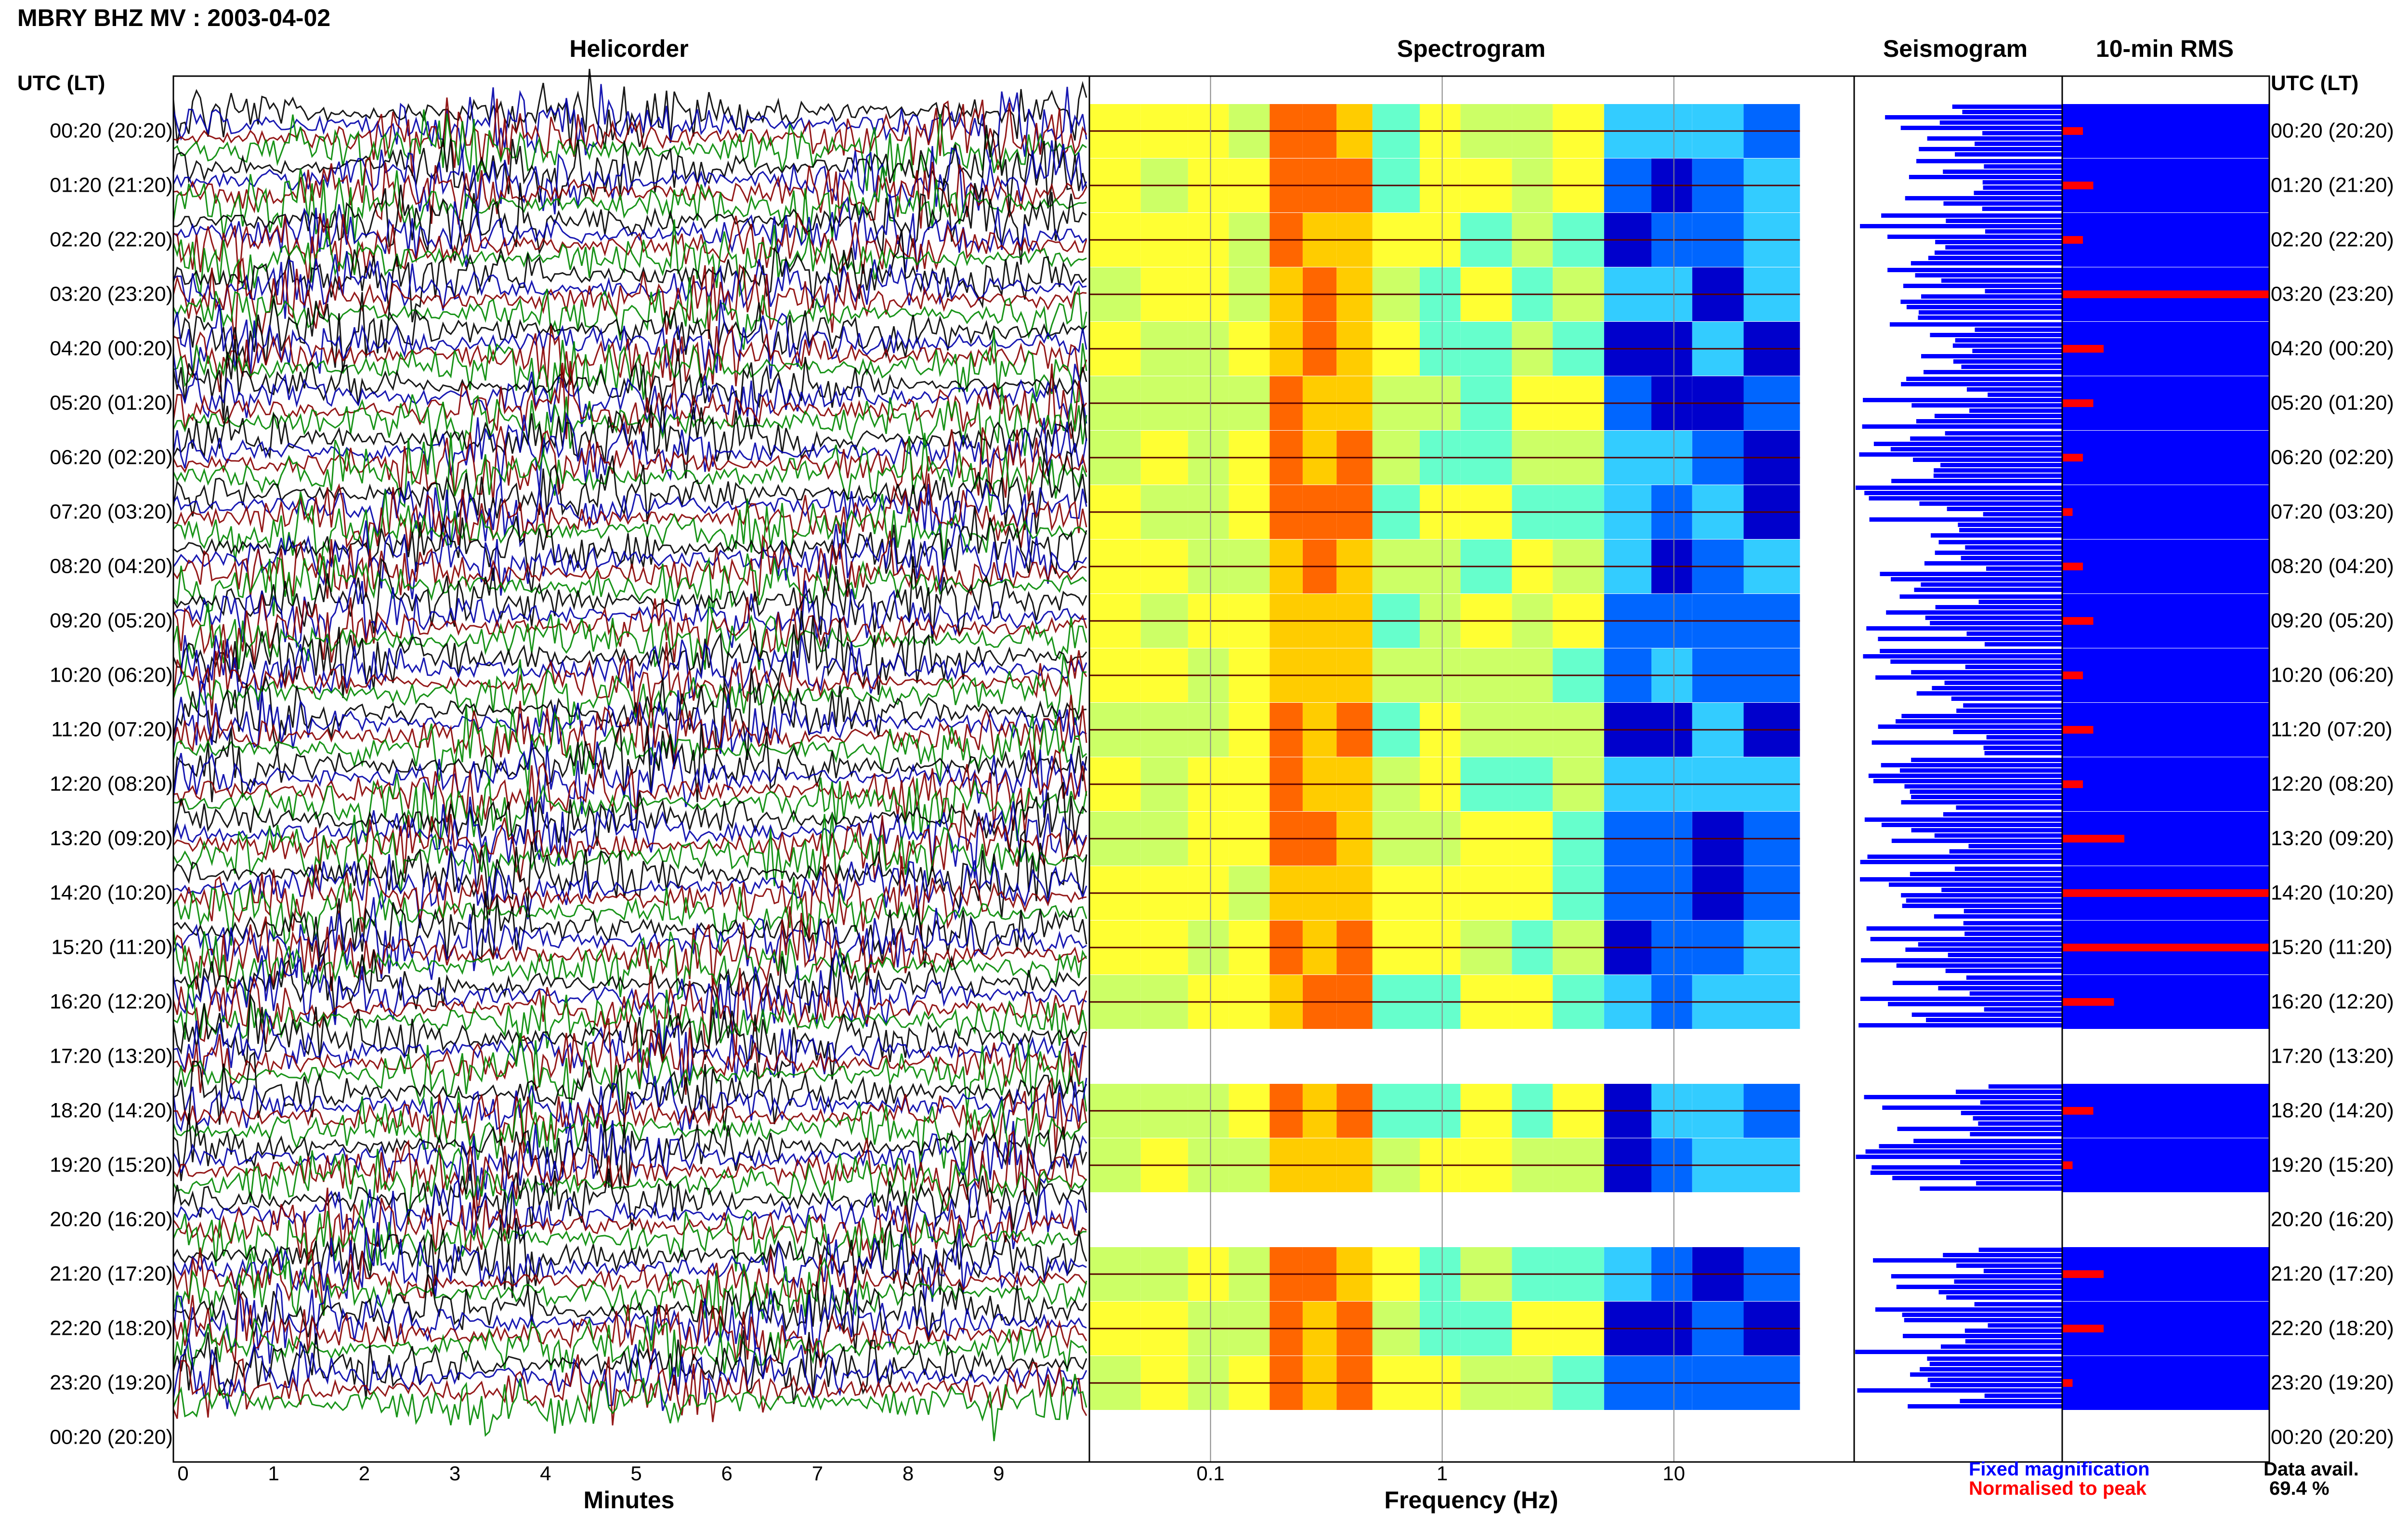  Describe the element at coordinates (2165, 769) in the screenshot. I see `panel-frame` at that location.